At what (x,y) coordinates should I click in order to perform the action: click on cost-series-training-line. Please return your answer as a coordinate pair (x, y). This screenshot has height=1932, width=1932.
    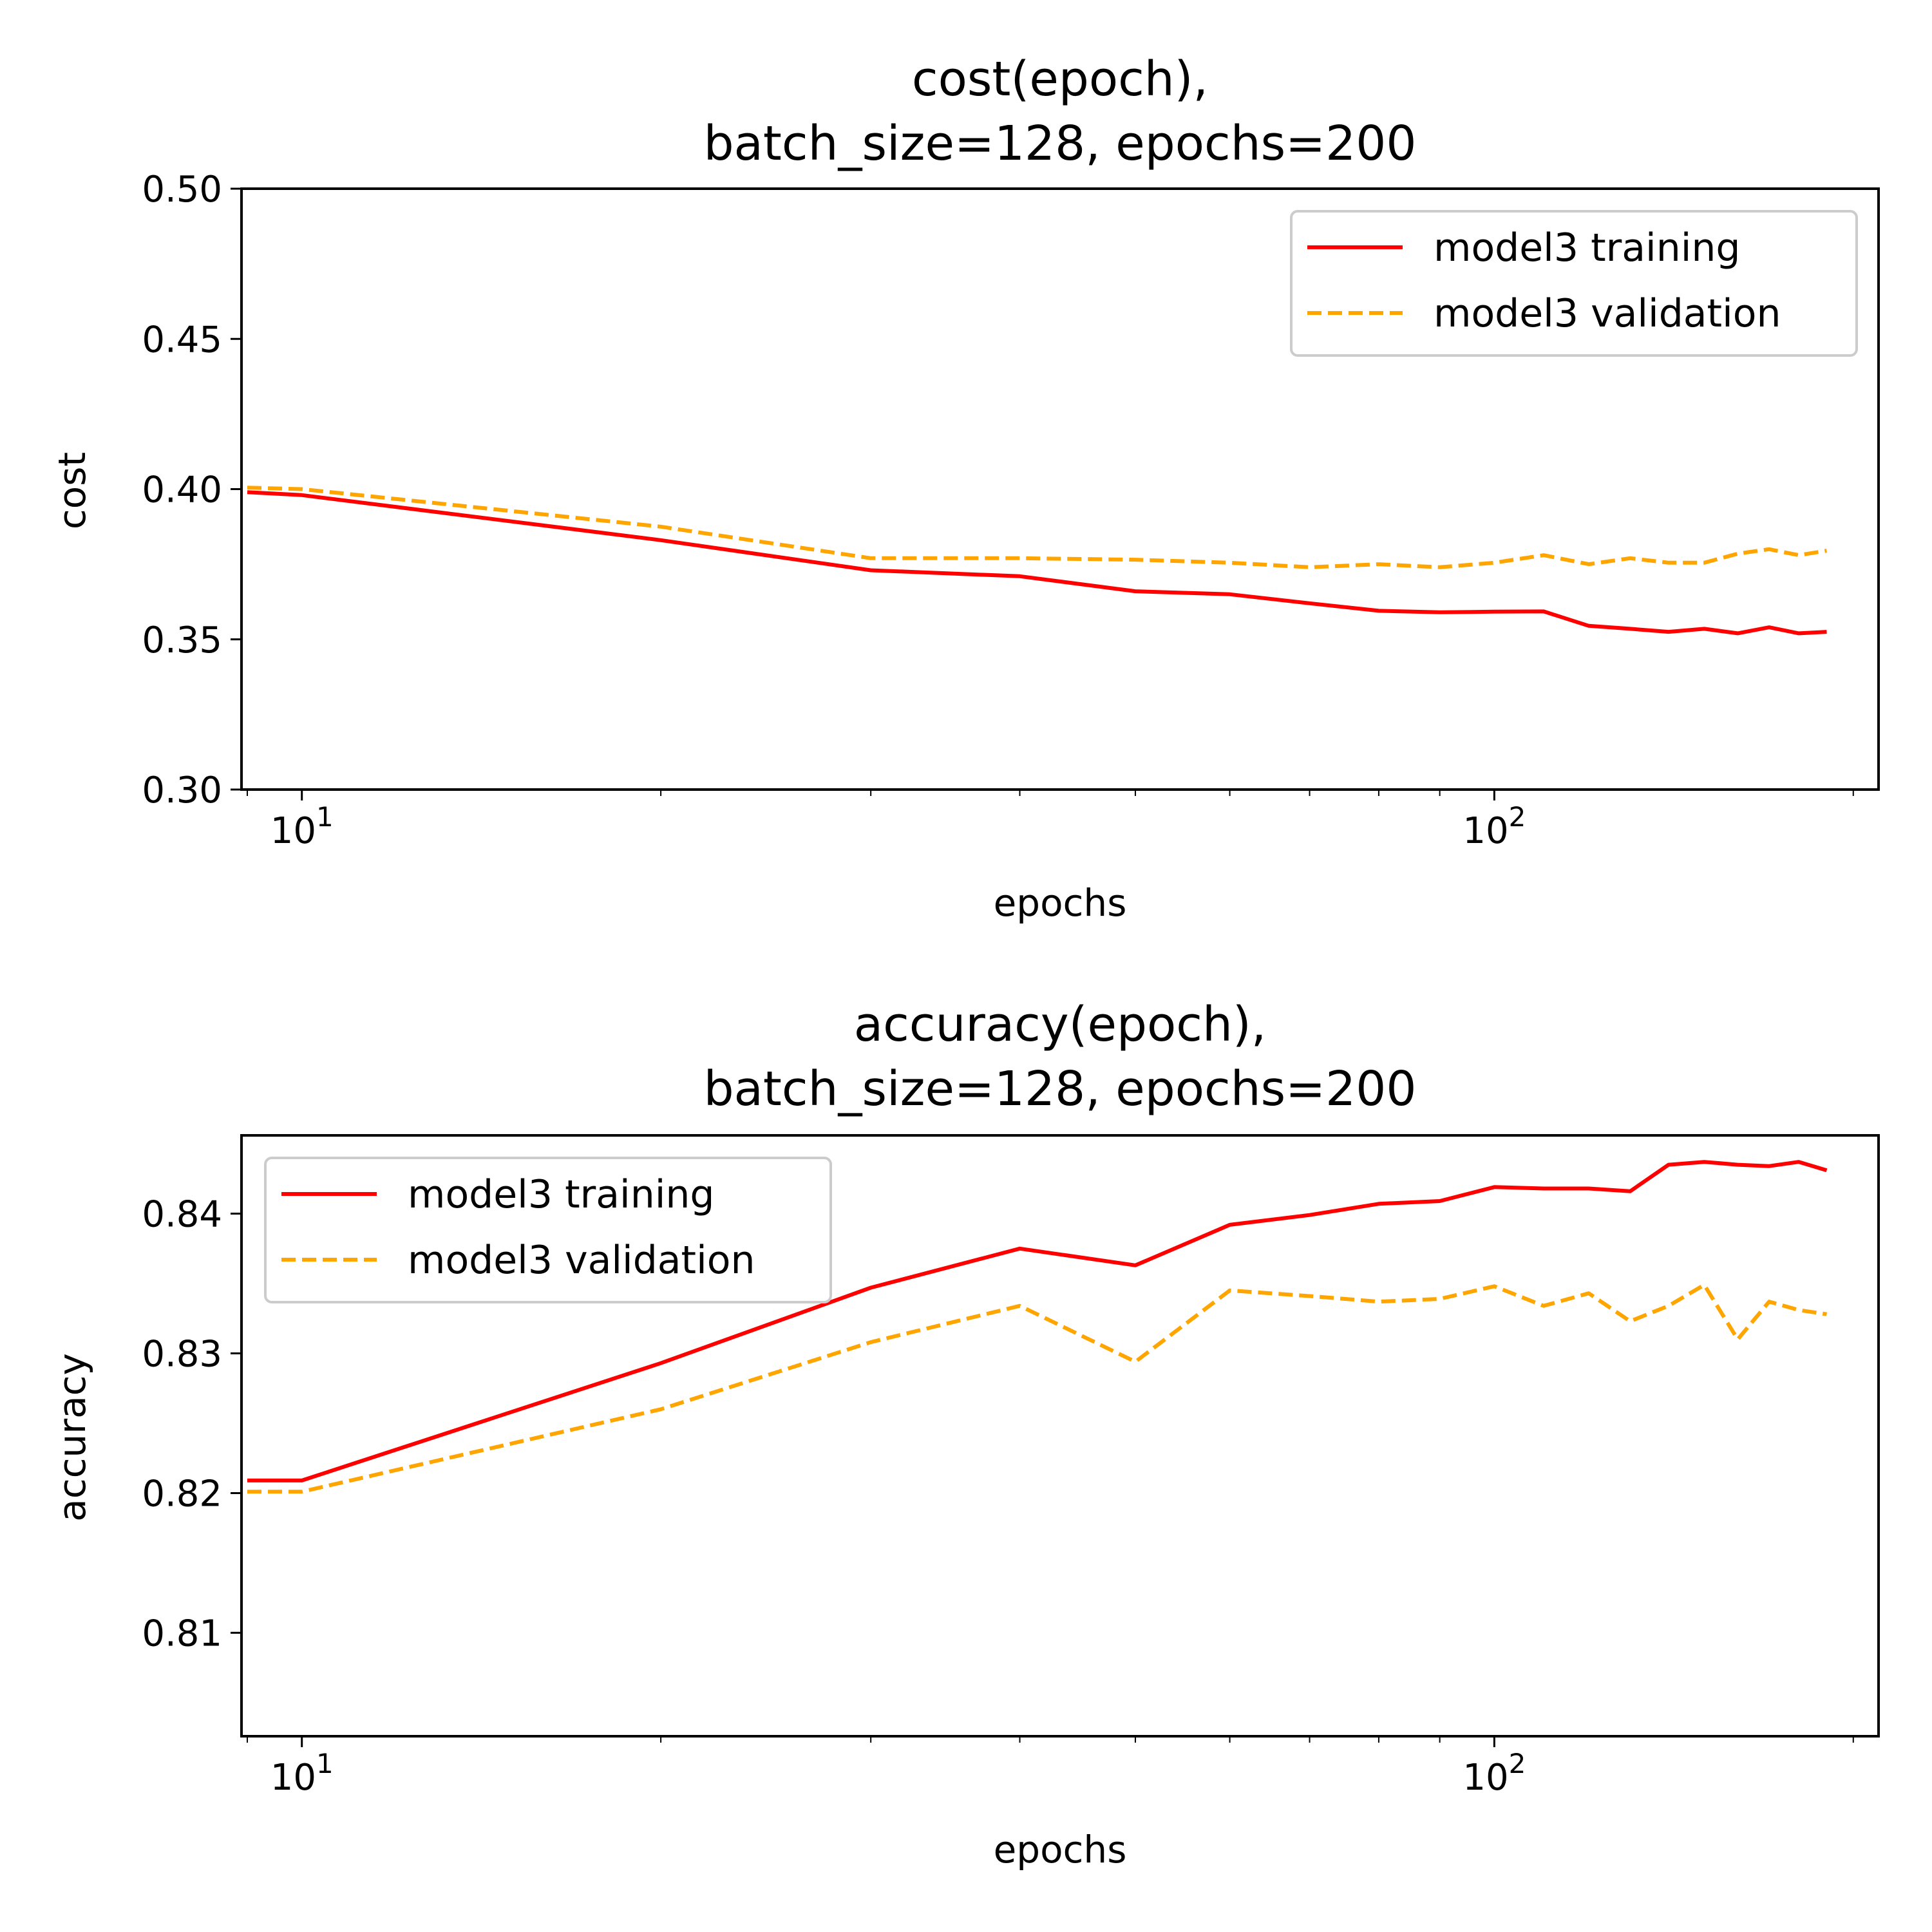
    Looking at the image, I should click on (1037, 563).